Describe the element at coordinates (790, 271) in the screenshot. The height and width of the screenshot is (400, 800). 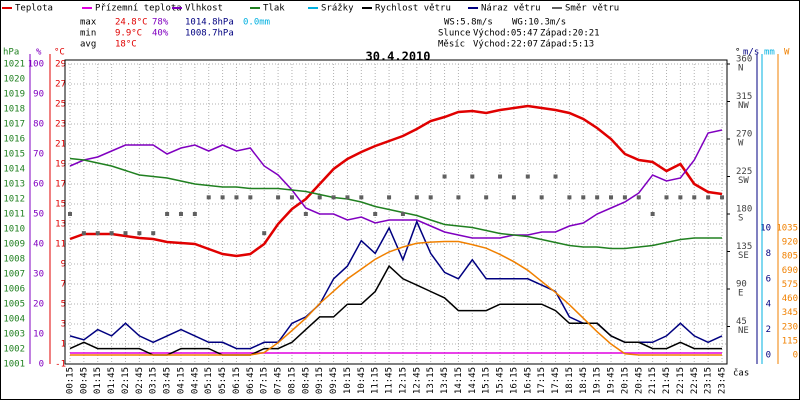
I see `solar-tick-label: 690` at that location.